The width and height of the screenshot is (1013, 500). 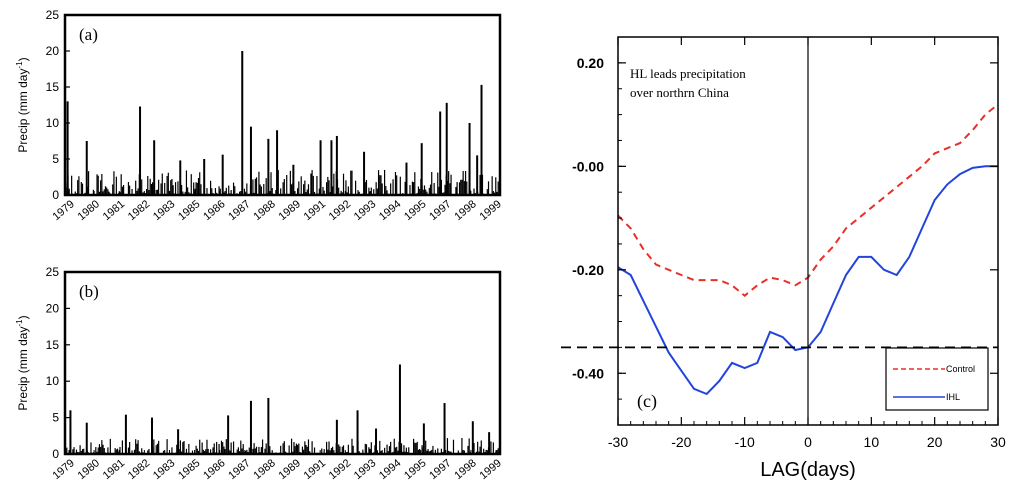 What do you see at coordinates (618, 442) in the screenshot?
I see `x-tick-label: -30` at bounding box center [618, 442].